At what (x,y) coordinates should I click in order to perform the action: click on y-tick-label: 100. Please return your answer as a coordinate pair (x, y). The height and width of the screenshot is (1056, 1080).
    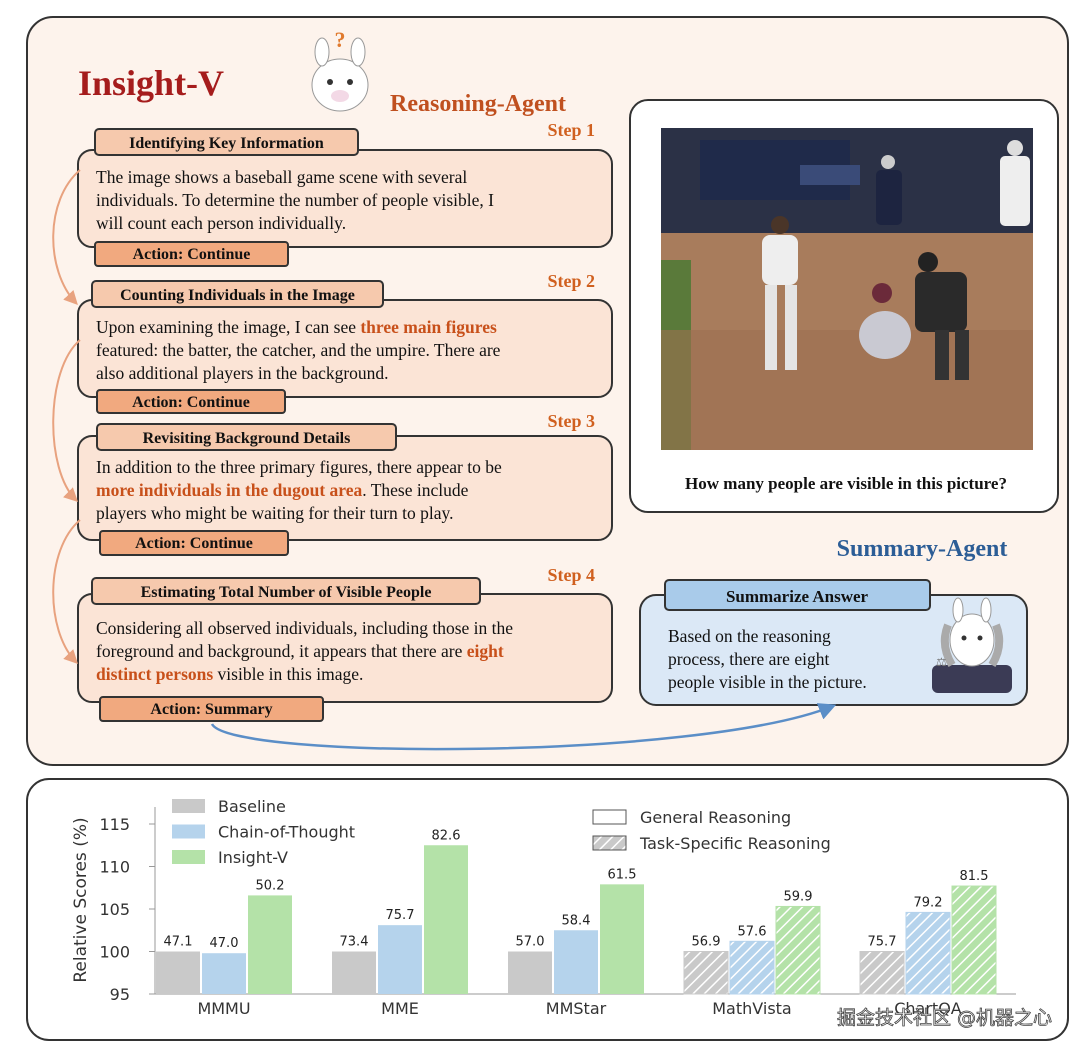
    Looking at the image, I should click on (114, 952).